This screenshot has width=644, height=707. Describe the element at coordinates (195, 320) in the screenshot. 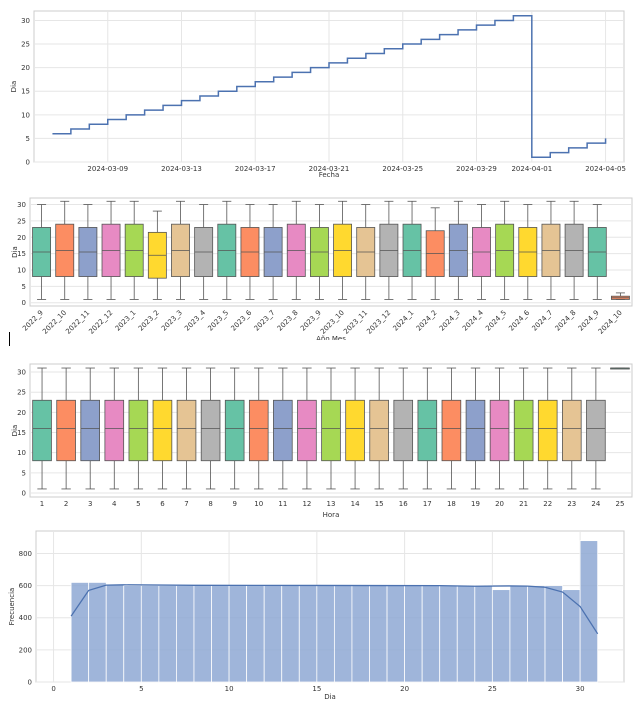

I see `x-tick-label: 2023_4` at that location.